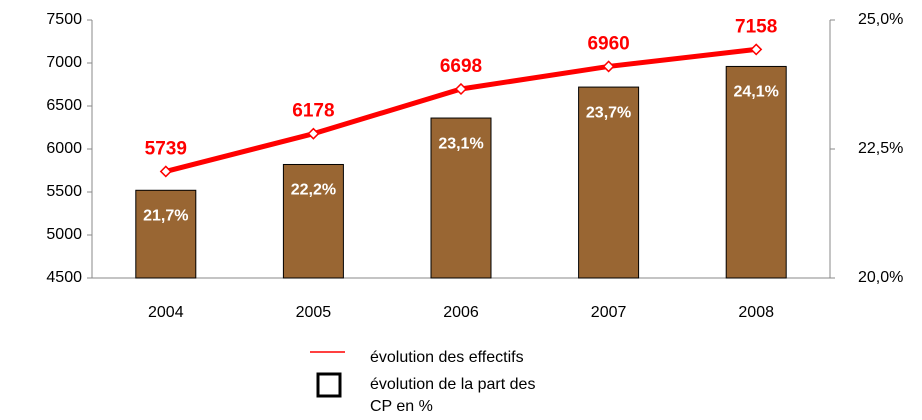  I want to click on x-tick-label: 2008, so click(756, 312).